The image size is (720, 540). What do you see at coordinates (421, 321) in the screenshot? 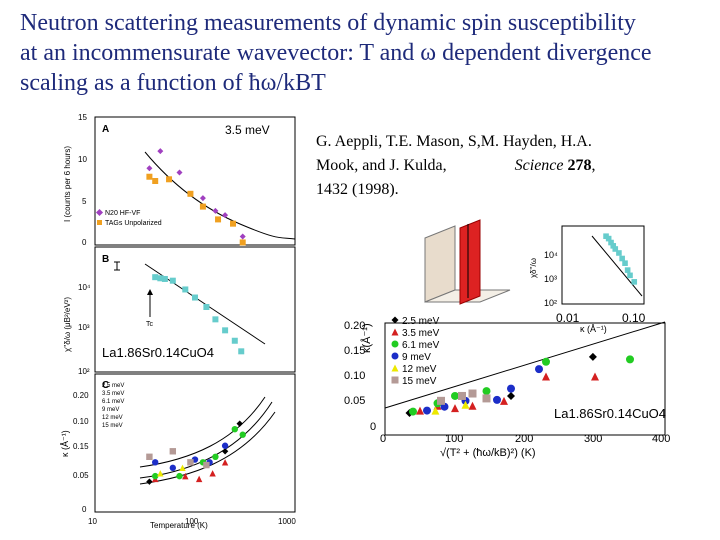
I see `main-legend-1: 2.5 meV` at bounding box center [421, 321].